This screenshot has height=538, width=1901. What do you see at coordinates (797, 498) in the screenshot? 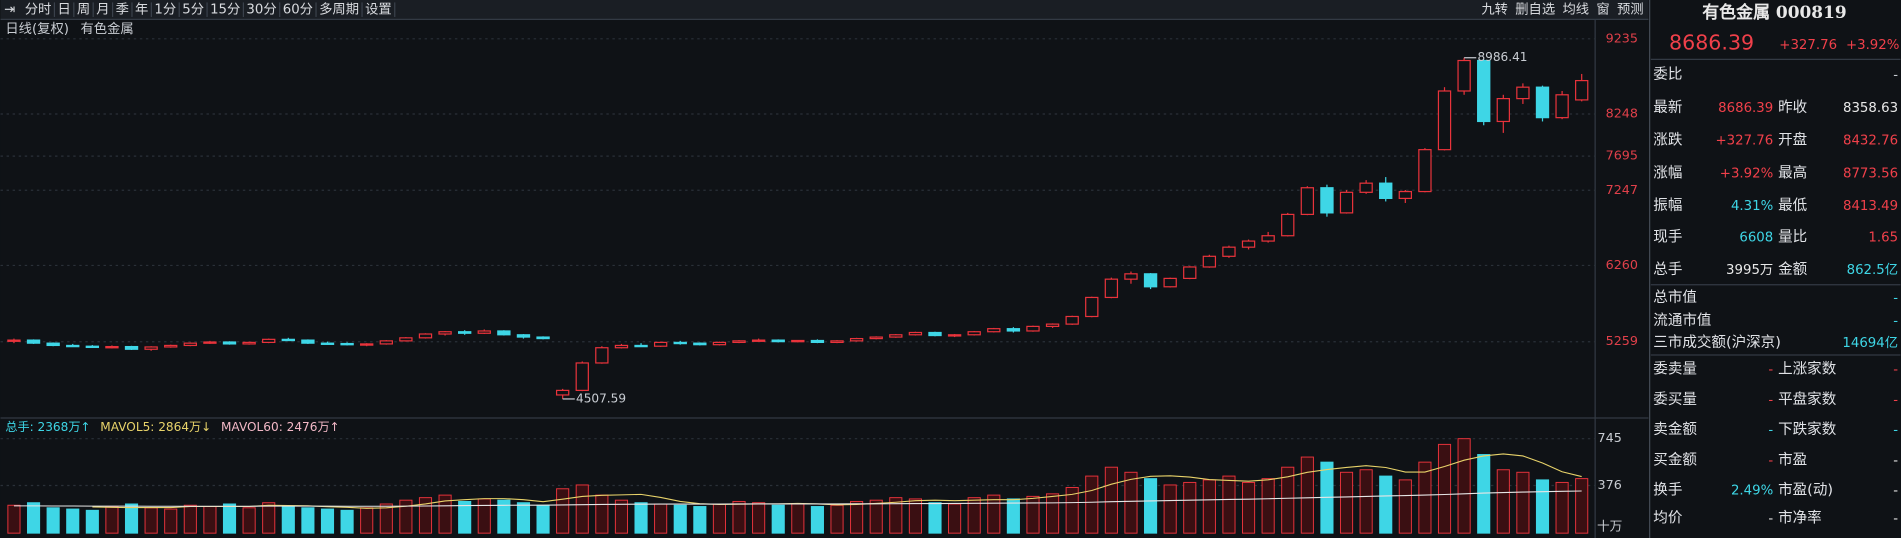
I see `mavol-line` at bounding box center [797, 498].